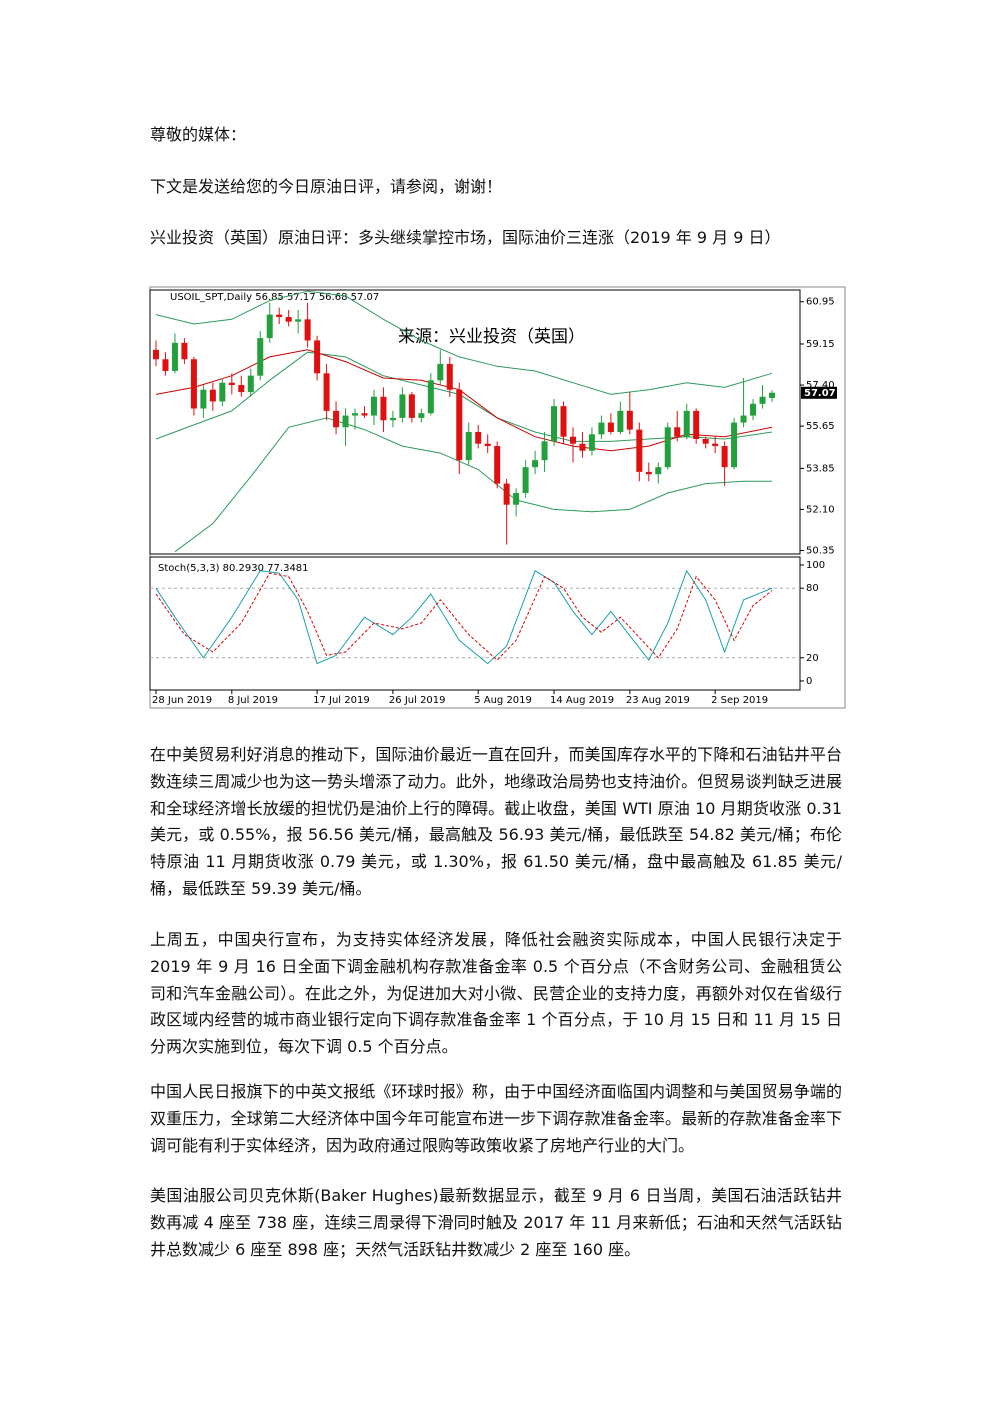 The width and height of the screenshot is (992, 1403). I want to click on y-tick-label: 52.10, so click(820, 509).